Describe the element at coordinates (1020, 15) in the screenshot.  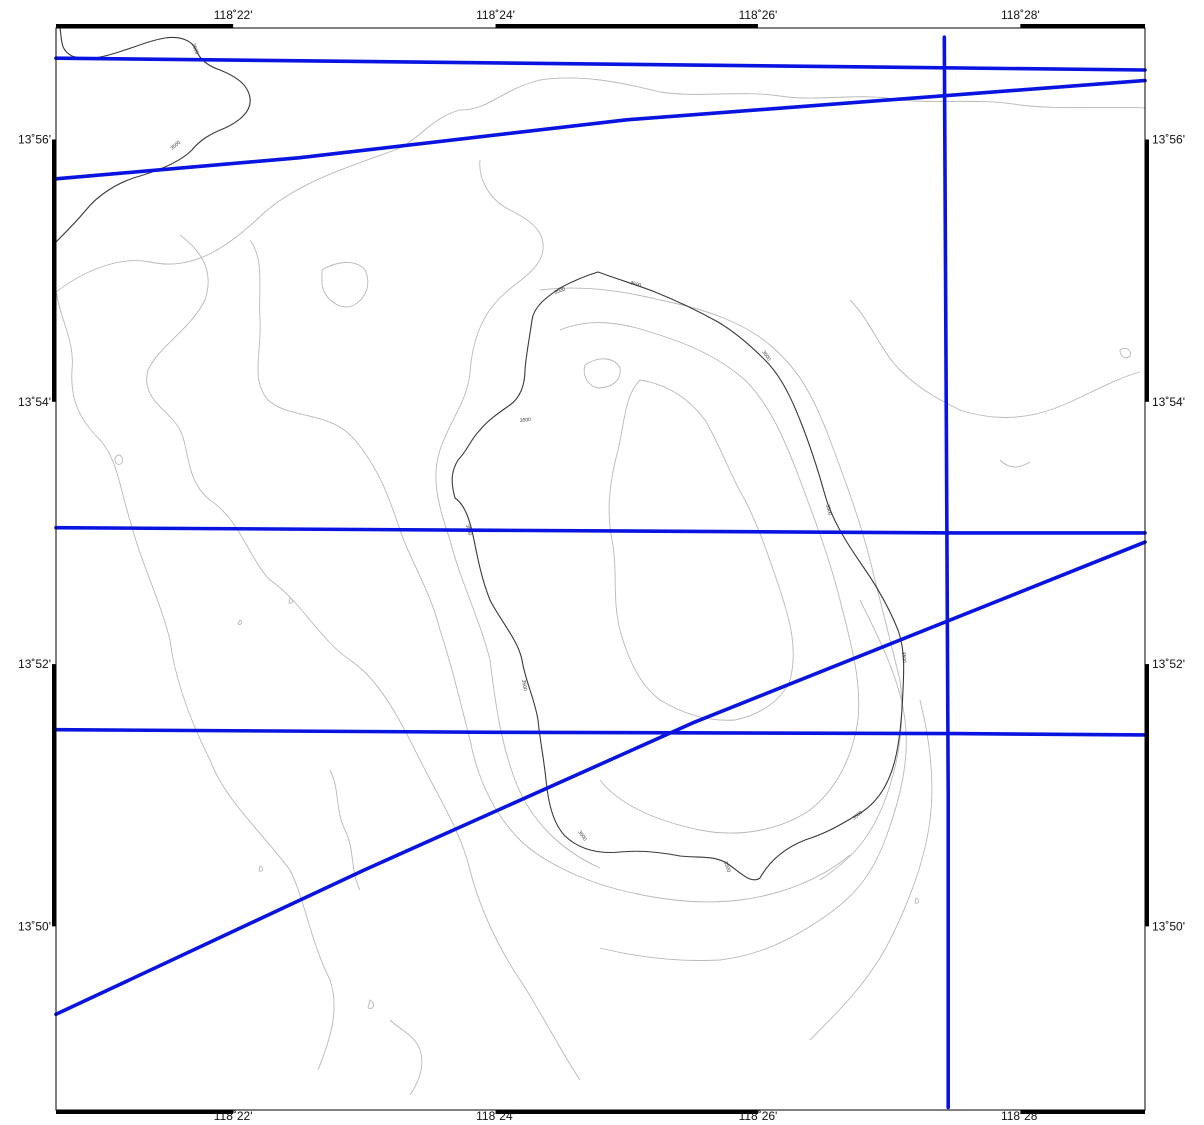
I see `longitude-tick-label-top: 118˚28'` at that location.